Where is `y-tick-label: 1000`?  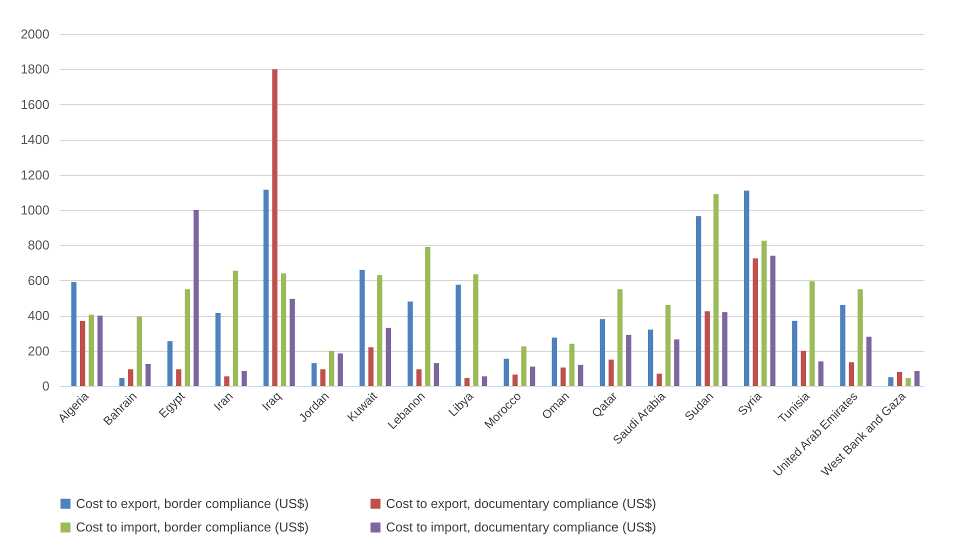
y-tick-label: 1000 is located at coordinates (35, 210).